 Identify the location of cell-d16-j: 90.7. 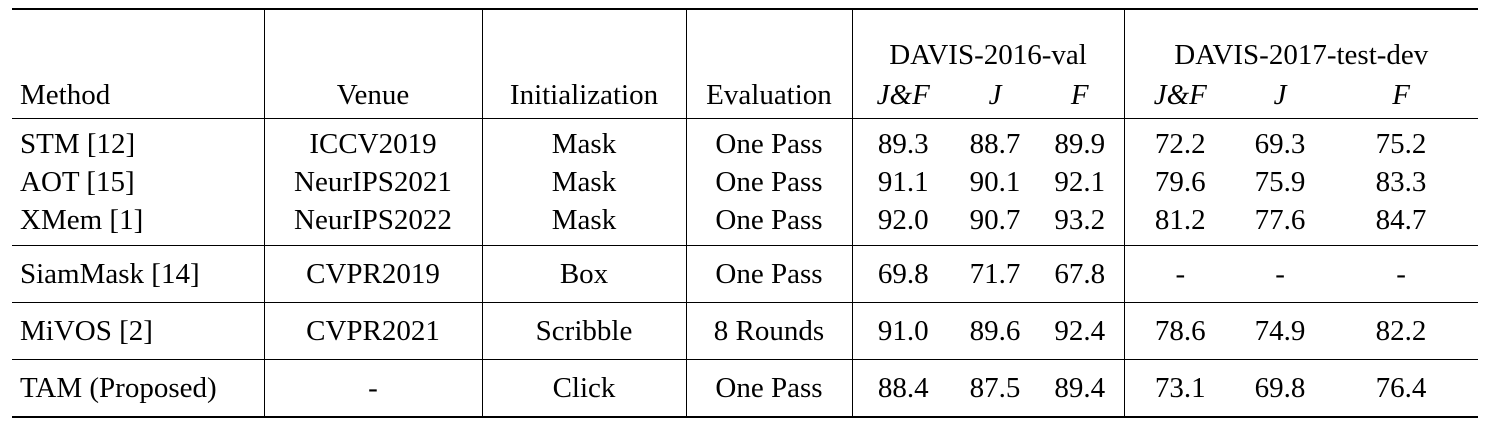
(995, 220).